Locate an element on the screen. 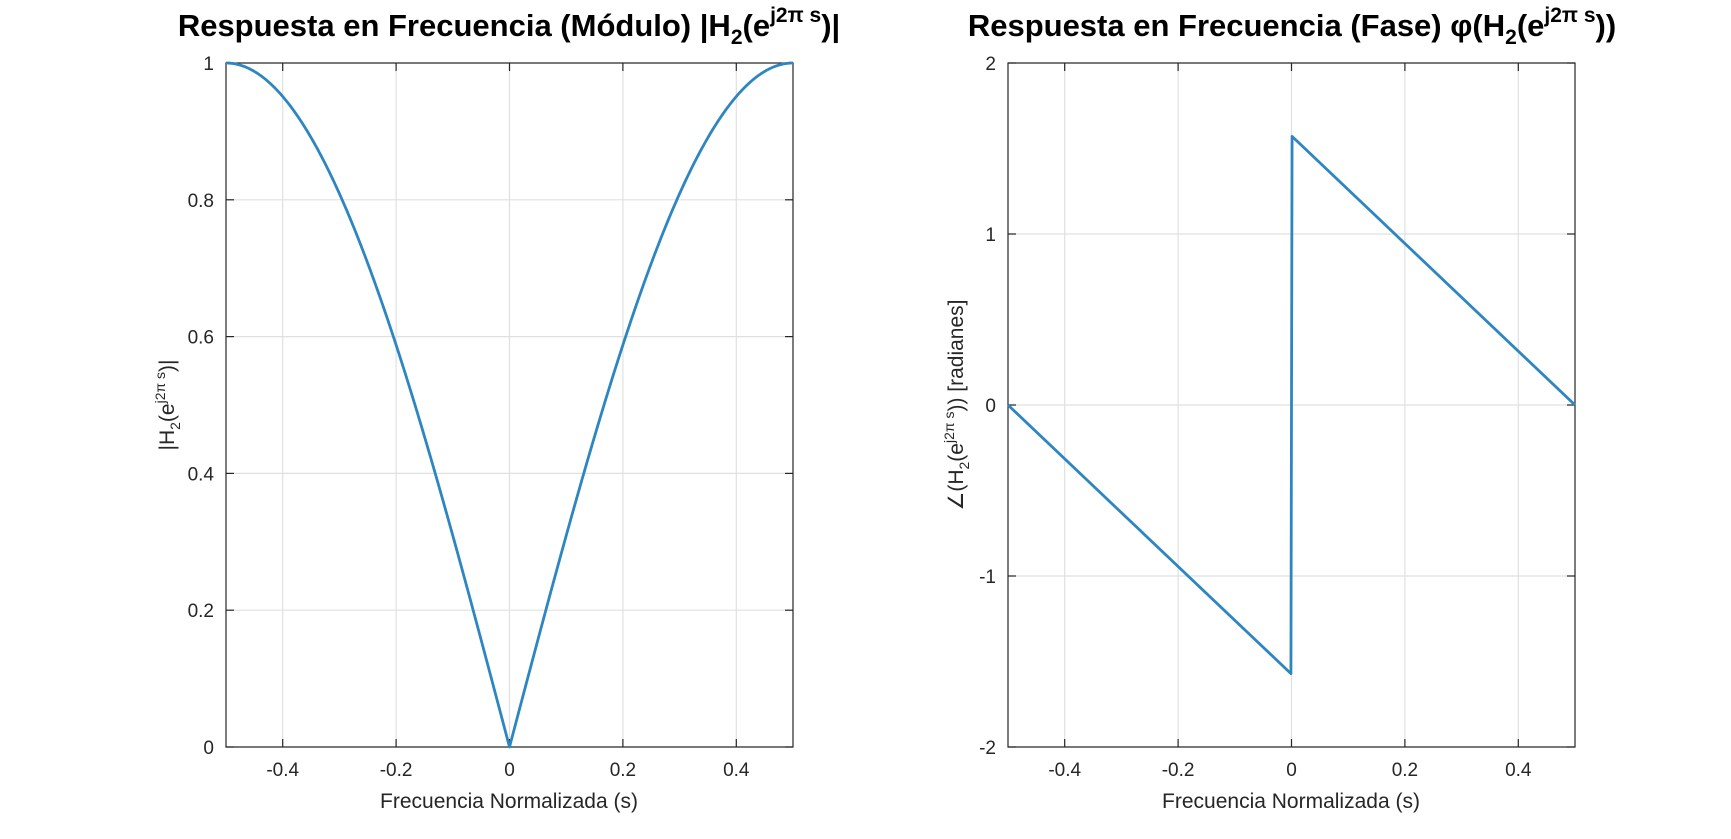 This screenshot has width=1731, height=839. plot-magnitude-ylabel: |H2(ej2π s)| is located at coordinates (167, 404).